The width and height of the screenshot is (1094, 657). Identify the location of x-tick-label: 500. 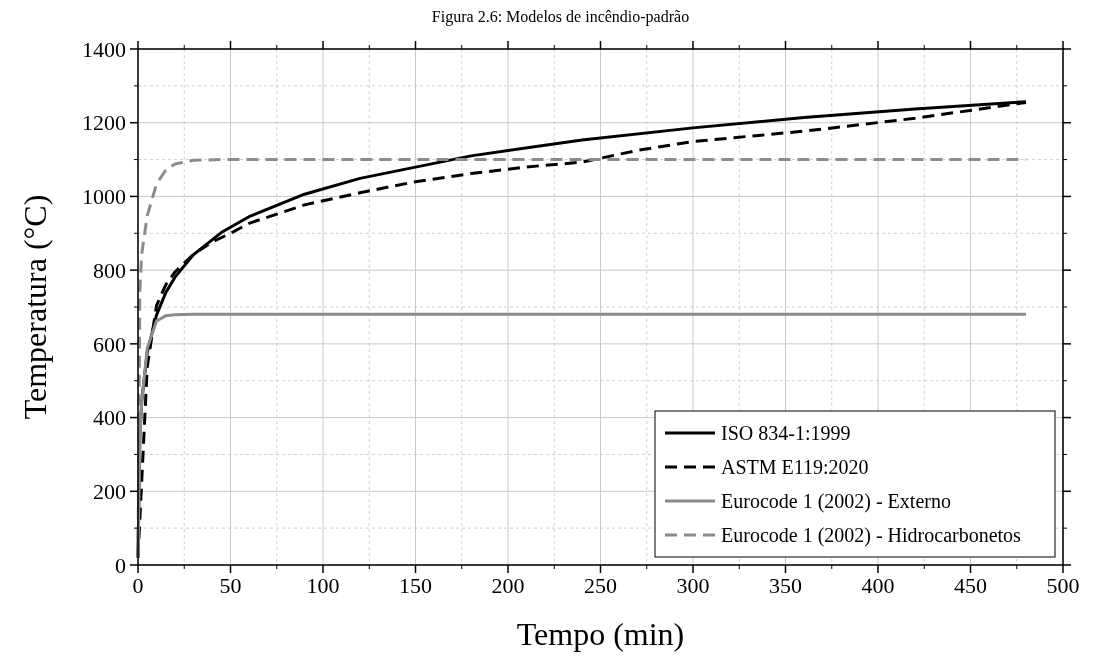
(1063, 585).